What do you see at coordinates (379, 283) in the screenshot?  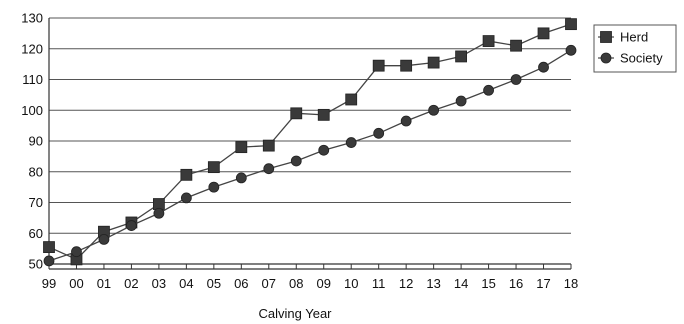 I see `x-tick-label: 11` at bounding box center [379, 283].